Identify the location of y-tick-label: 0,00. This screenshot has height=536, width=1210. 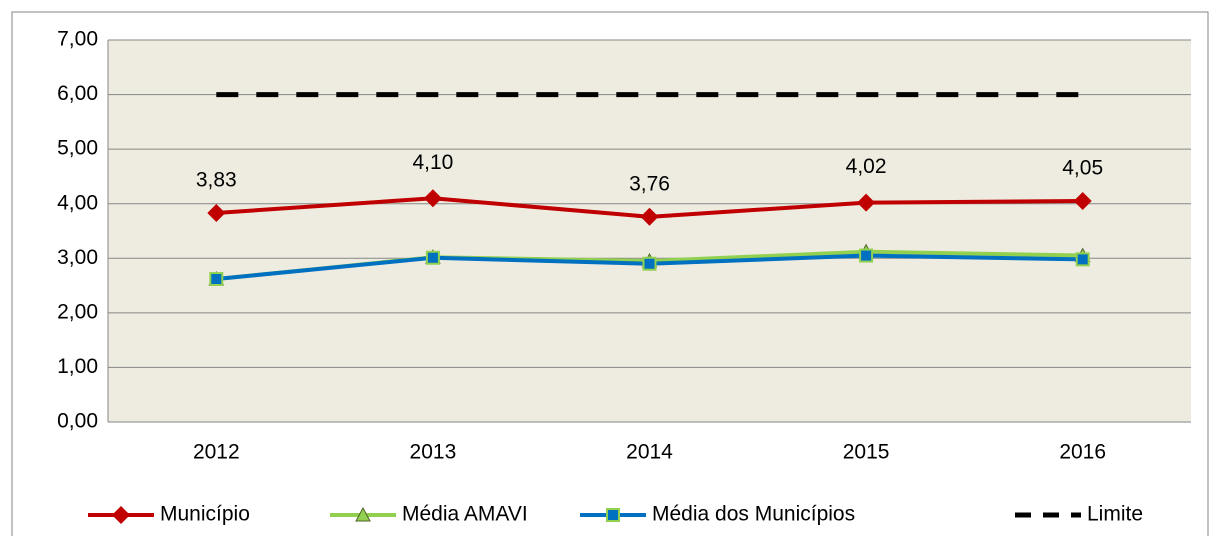
(77, 421).